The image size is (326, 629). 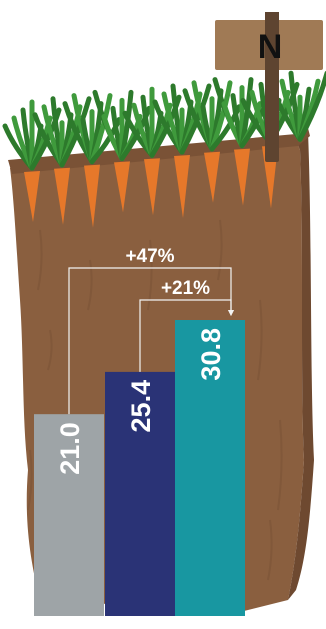 I want to click on bracket-step-arrow, so click(x=231, y=313).